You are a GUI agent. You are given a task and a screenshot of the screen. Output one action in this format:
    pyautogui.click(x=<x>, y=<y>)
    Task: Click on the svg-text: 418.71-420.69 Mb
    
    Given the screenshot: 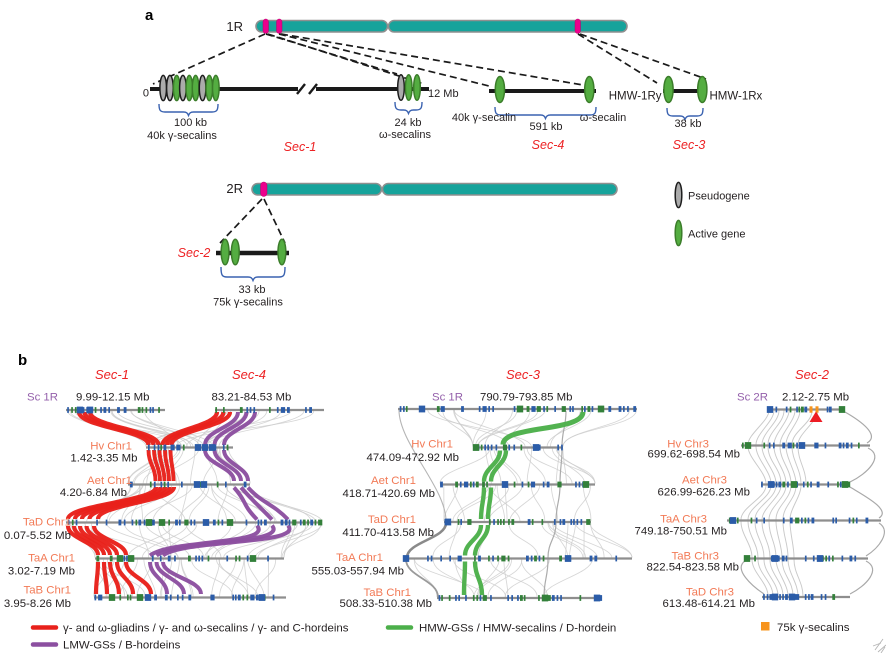 What is the action you would take?
    pyautogui.click(x=389, y=494)
    